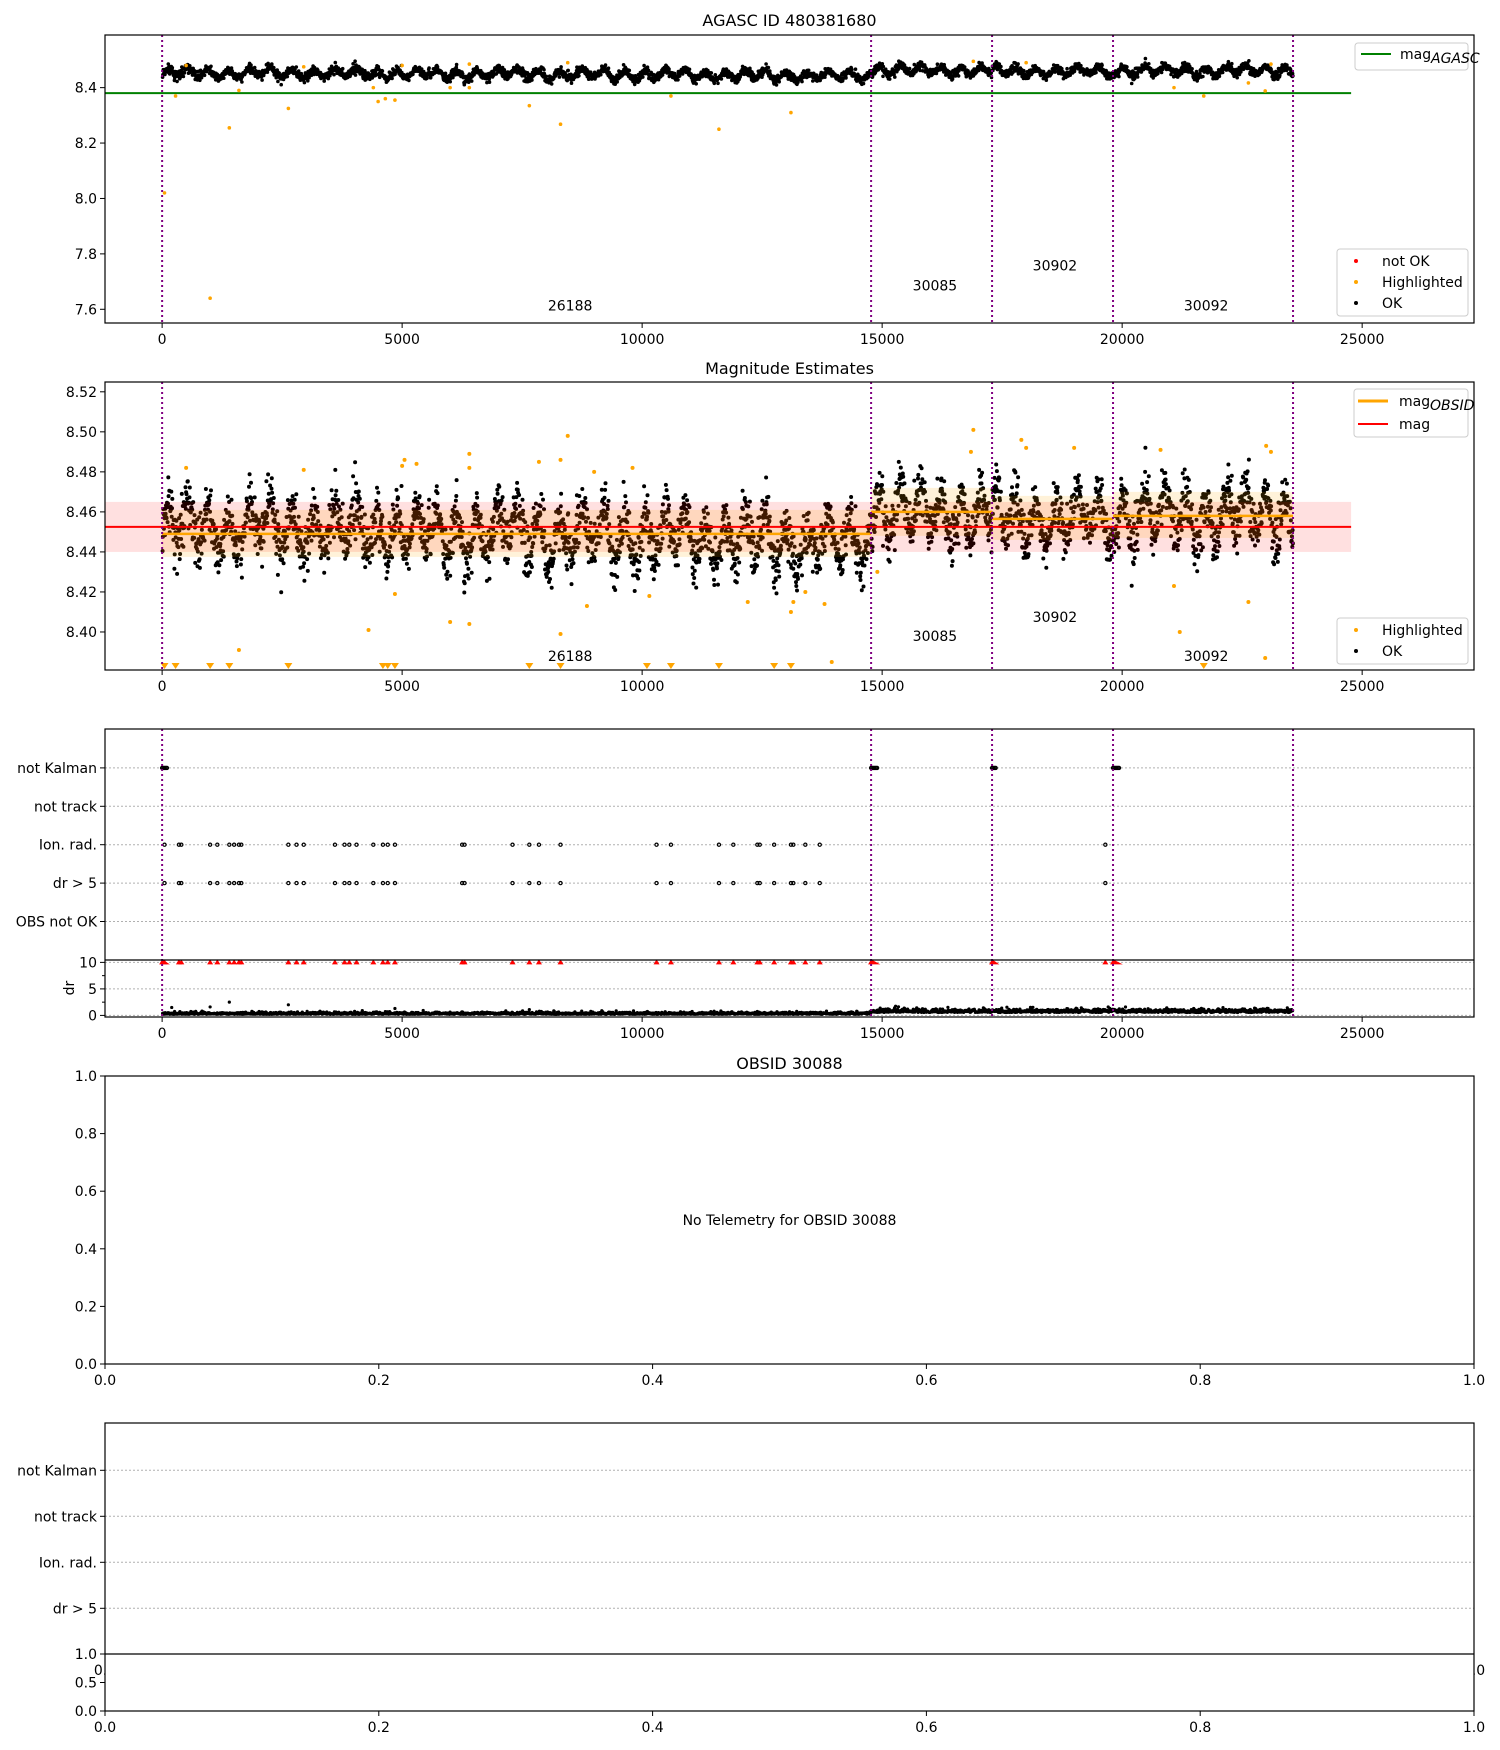 The width and height of the screenshot is (1500, 1750). Describe the element at coordinates (882, 340) in the screenshot. I see `x-tick-label: 15000` at that location.